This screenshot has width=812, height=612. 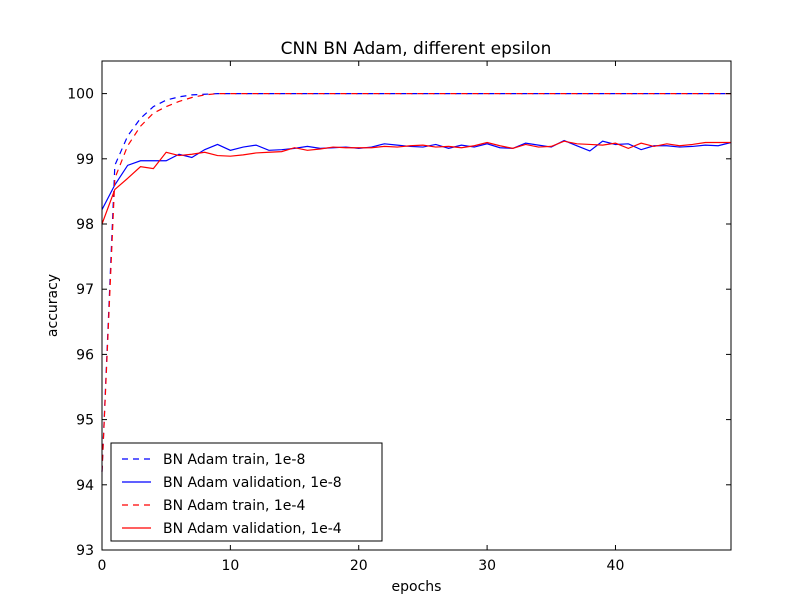 What do you see at coordinates (85, 421) in the screenshot?
I see `y-tick-label: 95` at bounding box center [85, 421].